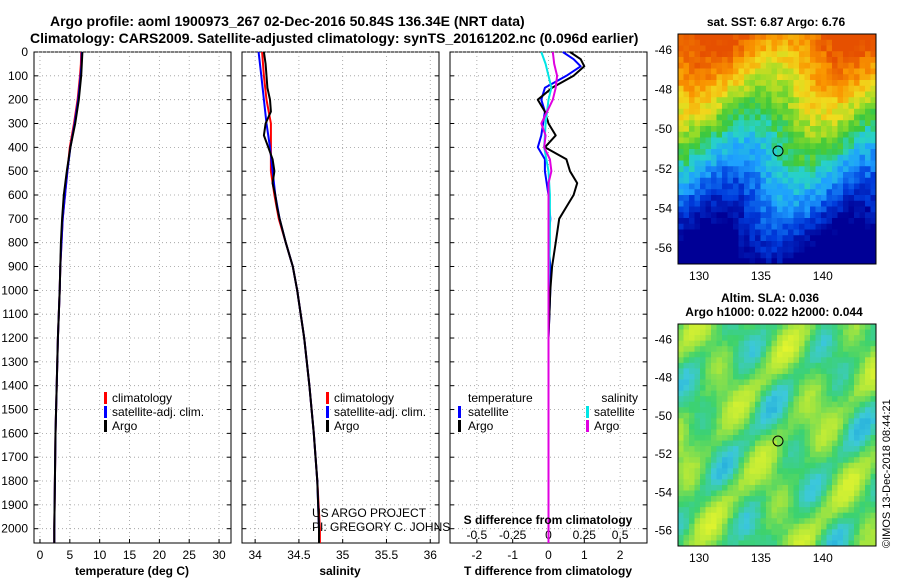 Image resolution: width=900 pixels, height=580 pixels. I want to click on temperature-legend: climatology satellite-adj. clim. Argo, so click(154, 412).